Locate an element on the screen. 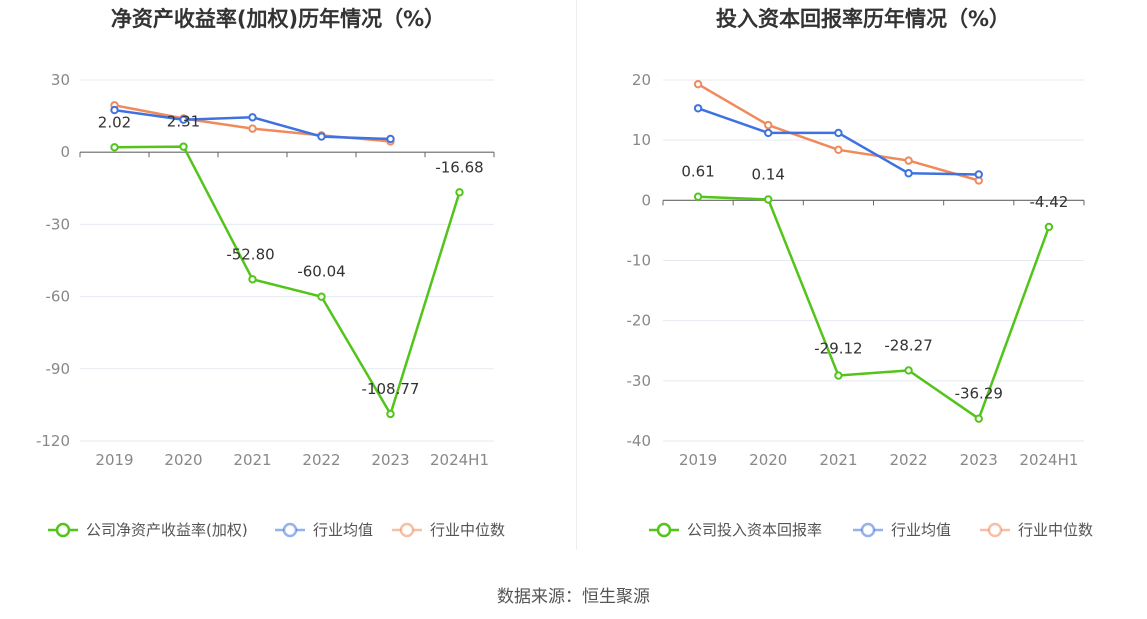 The width and height of the screenshot is (1147, 619). data-label: -29.12 is located at coordinates (838, 349).